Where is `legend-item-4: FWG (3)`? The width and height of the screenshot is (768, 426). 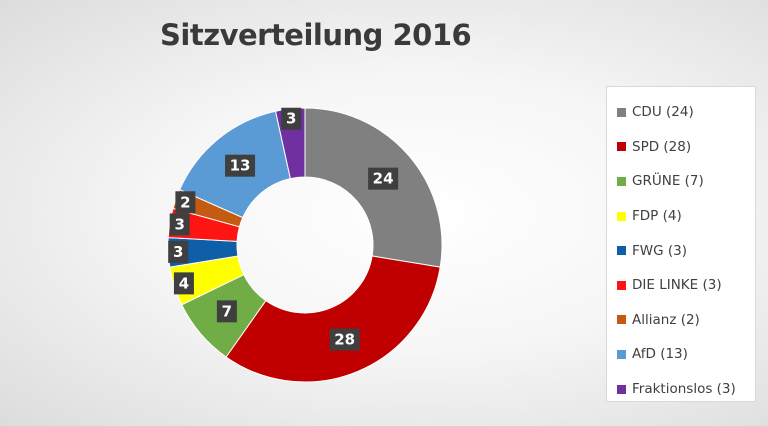 legend-item-4: FWG (3) is located at coordinates (686, 250).